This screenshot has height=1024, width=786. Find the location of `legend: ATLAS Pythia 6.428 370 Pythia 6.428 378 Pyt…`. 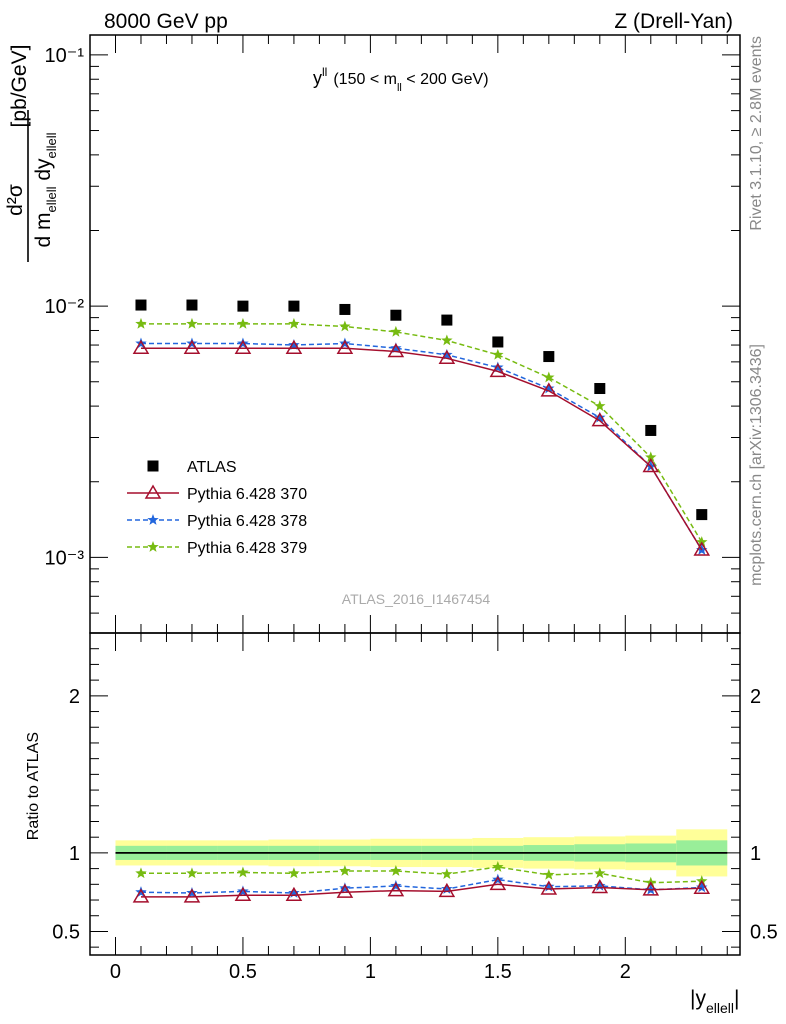

legend: ATLAS Pythia 6.428 370 Pythia 6.428 378 Pyt… is located at coordinates (217, 508).